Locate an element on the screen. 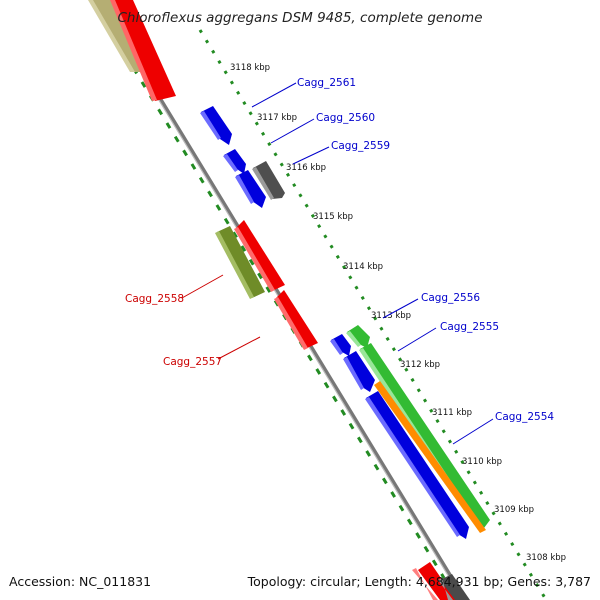  accession-text: Accession: NC_011831 is located at coordinates (80, 581).